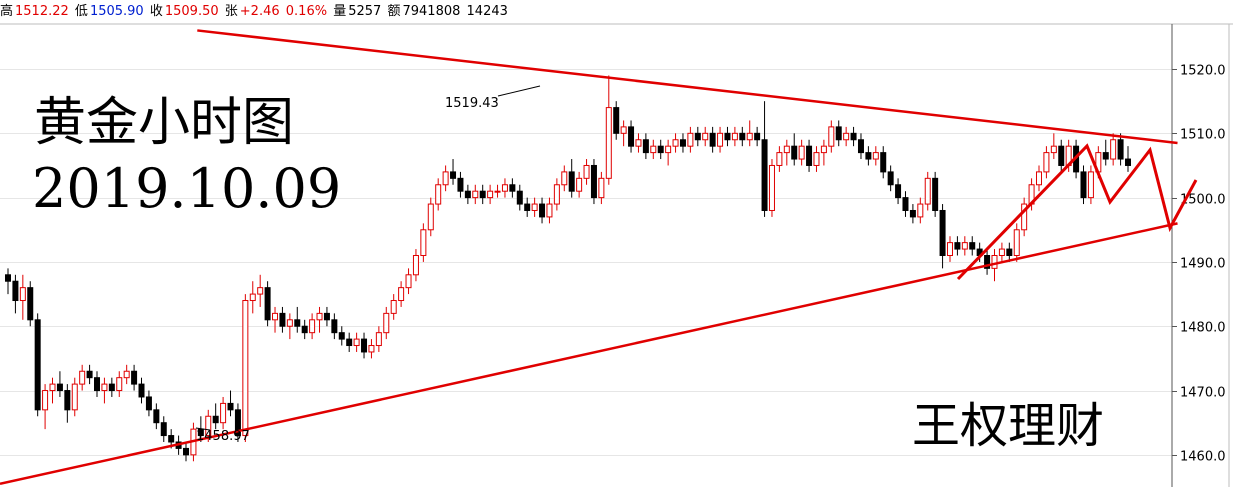  I want to click on projection-lines, so click(1077, 212).